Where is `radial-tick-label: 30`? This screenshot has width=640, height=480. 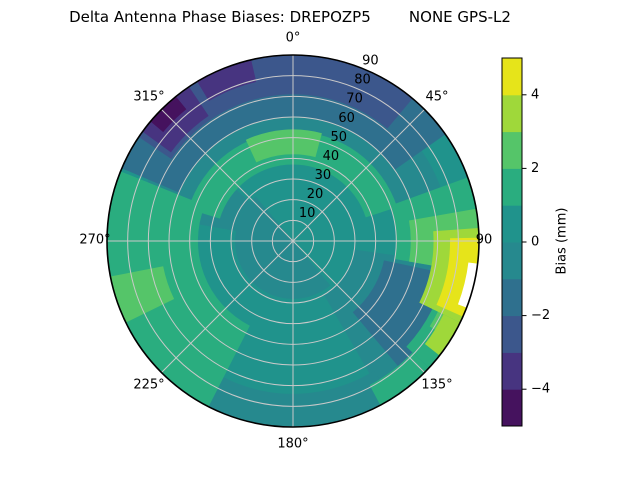 radial-tick-label: 30 is located at coordinates (323, 175).